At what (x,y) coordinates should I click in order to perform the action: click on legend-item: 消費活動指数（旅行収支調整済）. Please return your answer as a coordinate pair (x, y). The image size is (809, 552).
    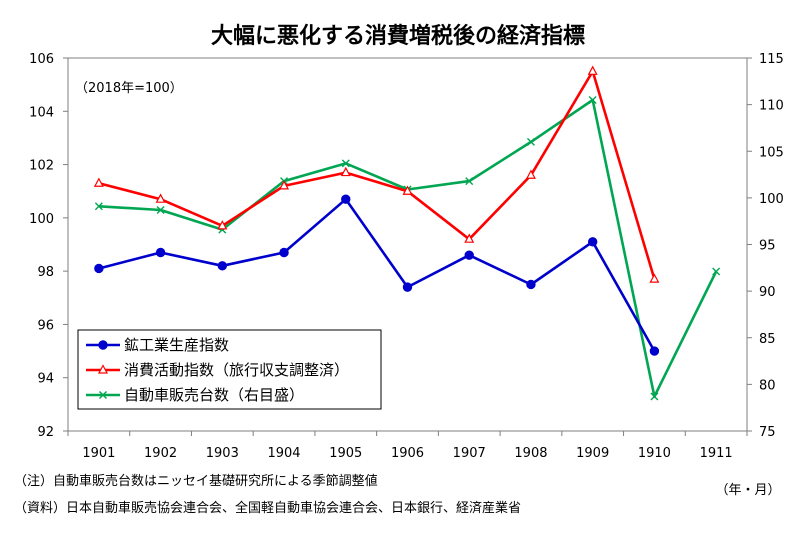
    Looking at the image, I should click on (217, 370).